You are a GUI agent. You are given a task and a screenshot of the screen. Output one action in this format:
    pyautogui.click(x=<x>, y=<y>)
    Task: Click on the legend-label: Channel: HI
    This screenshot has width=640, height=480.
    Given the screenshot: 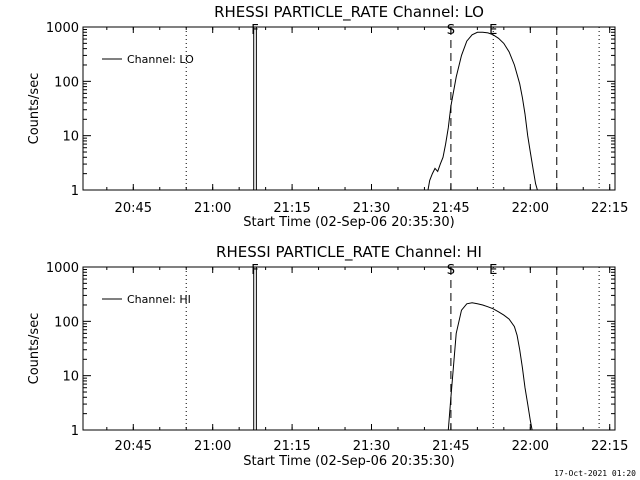 What is the action you would take?
    pyautogui.click(x=159, y=299)
    